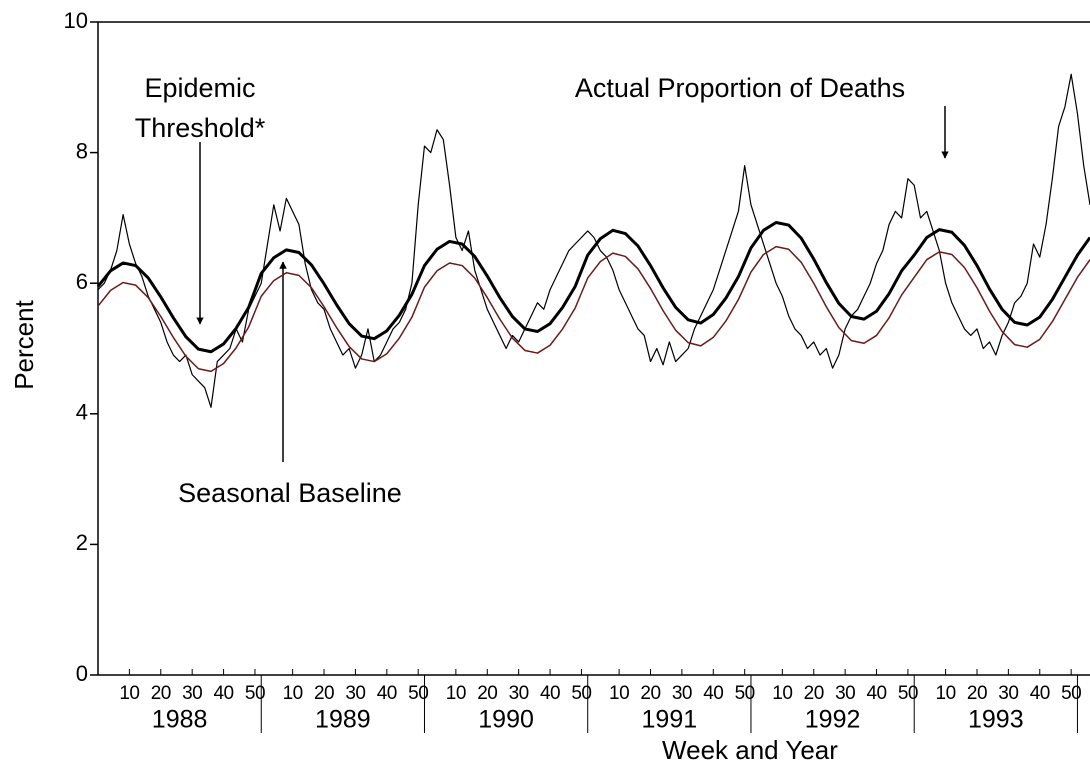 This screenshot has width=1090, height=778. Describe the element at coordinates (180, 720) in the screenshot. I see `year-label: 1988` at that location.